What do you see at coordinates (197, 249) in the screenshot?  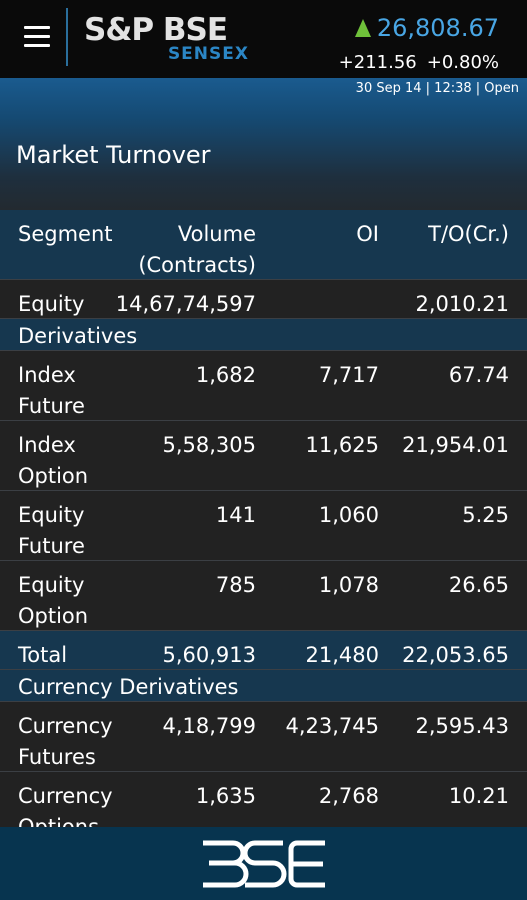 I see `column-header-volume: Volume (Contracts)` at bounding box center [197, 249].